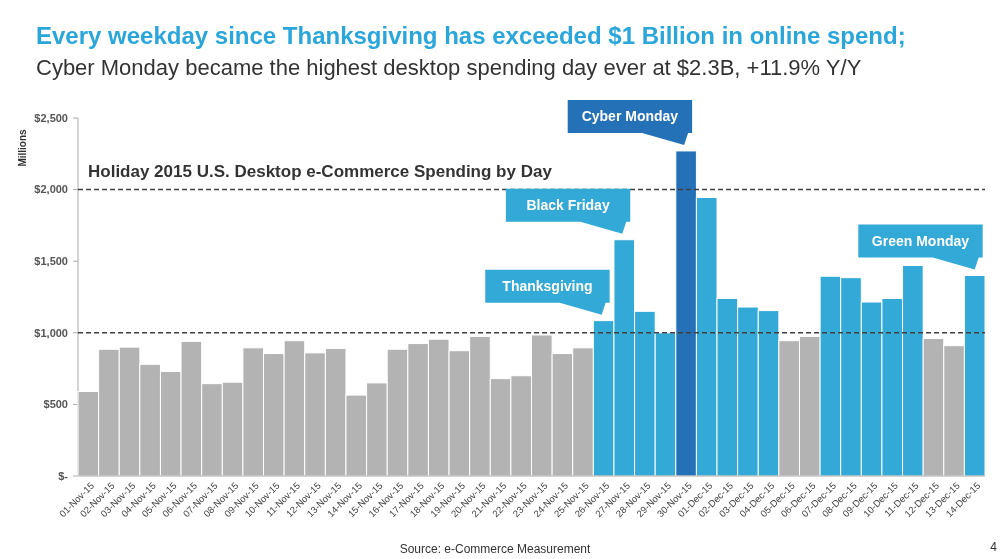 This screenshot has height=559, width=1005. What do you see at coordinates (55, 404) in the screenshot?
I see `y-tick-label: $500` at bounding box center [55, 404].